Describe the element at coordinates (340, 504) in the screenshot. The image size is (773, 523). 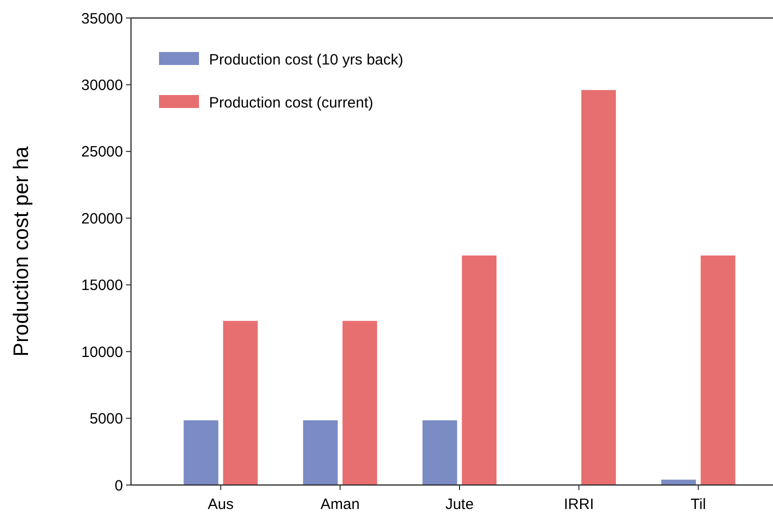
I see `x-tick-label: Aman` at that location.